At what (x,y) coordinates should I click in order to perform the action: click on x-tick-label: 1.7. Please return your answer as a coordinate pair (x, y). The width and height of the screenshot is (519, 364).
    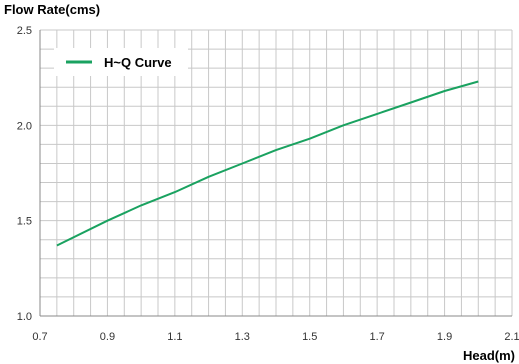
    Looking at the image, I should click on (376, 337).